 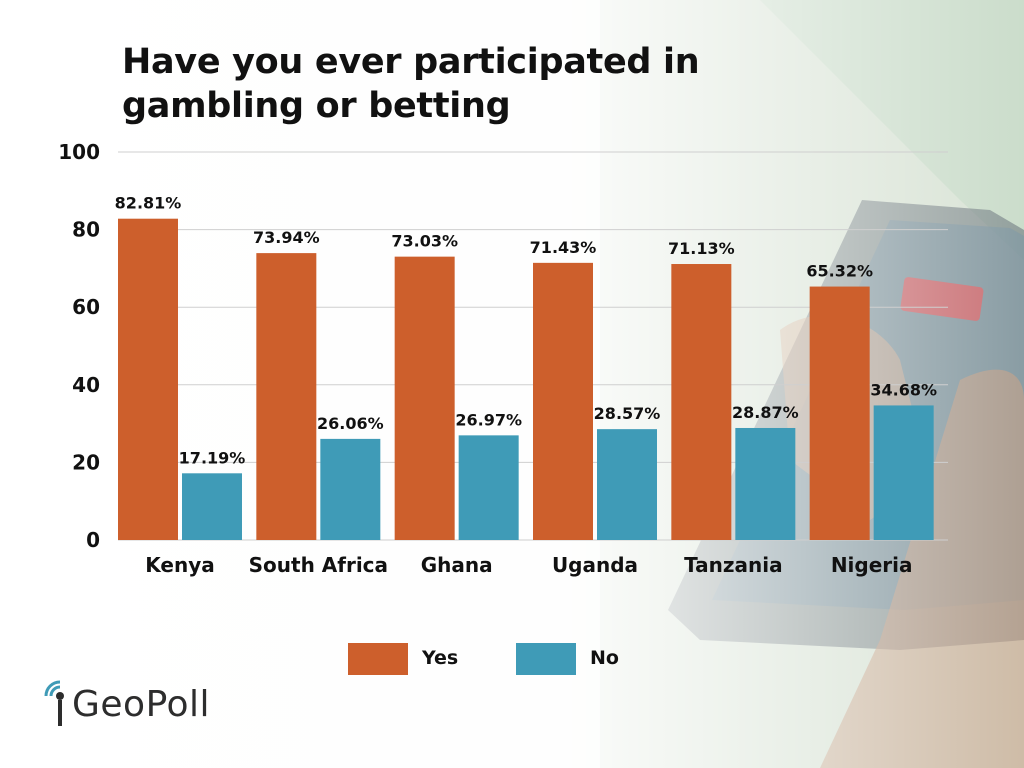 What do you see at coordinates (627, 413) in the screenshot?
I see `data-label: 28.57%` at bounding box center [627, 413].